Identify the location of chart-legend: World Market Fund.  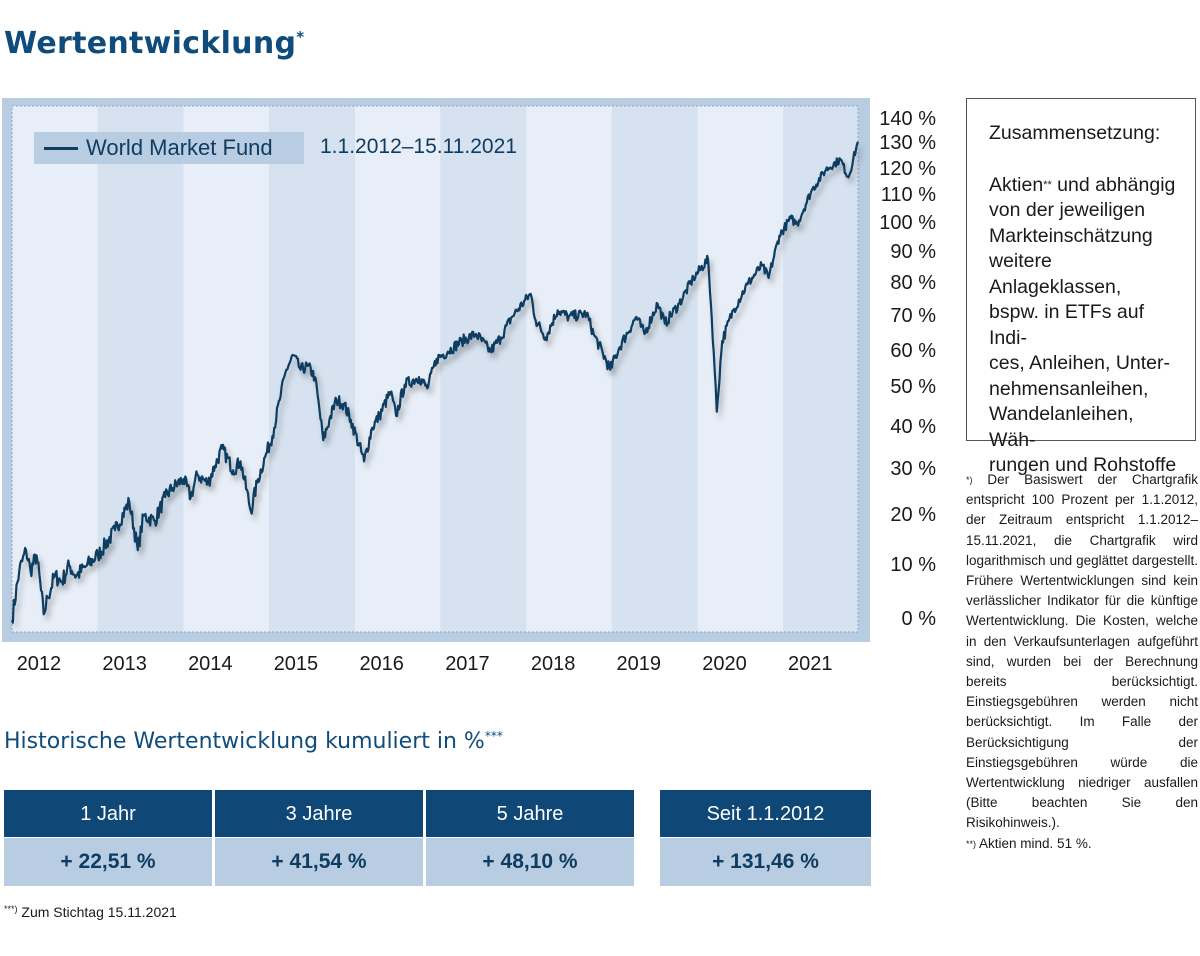
(169, 148).